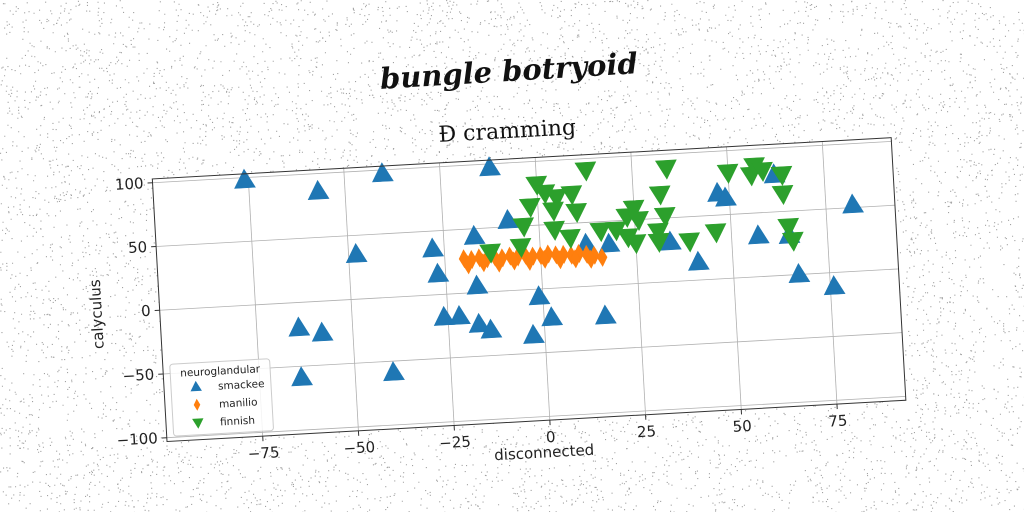 Image resolution: width=1024 pixels, height=512 pixels. What do you see at coordinates (238, 422) in the screenshot?
I see `legend-label-finnish: finnish` at bounding box center [238, 422].